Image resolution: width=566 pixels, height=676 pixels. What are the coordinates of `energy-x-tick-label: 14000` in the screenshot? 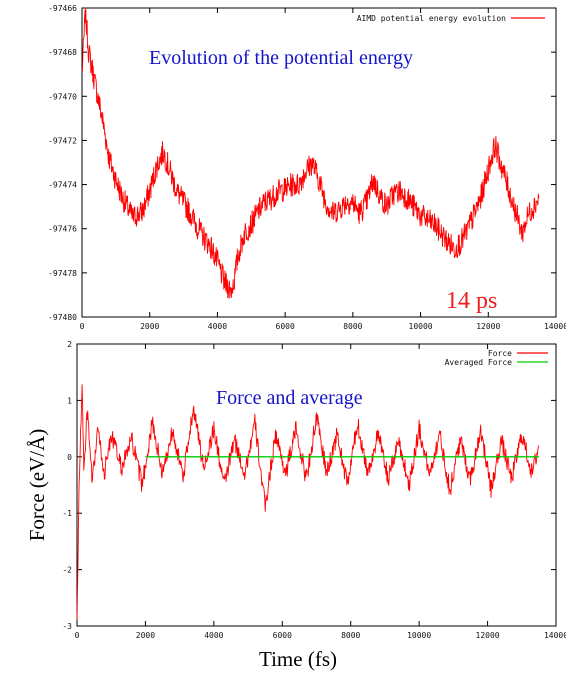 It's located at (555, 326).